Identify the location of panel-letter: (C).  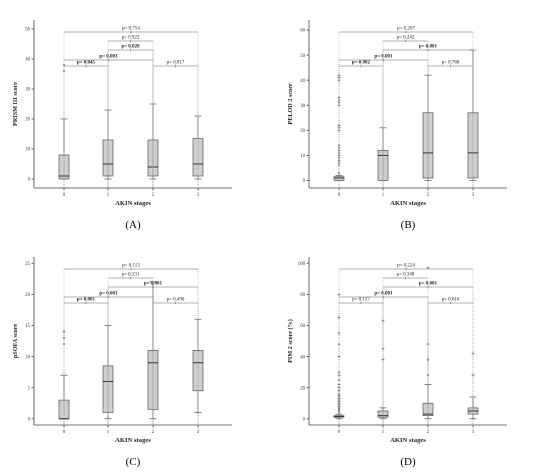
(133, 462).